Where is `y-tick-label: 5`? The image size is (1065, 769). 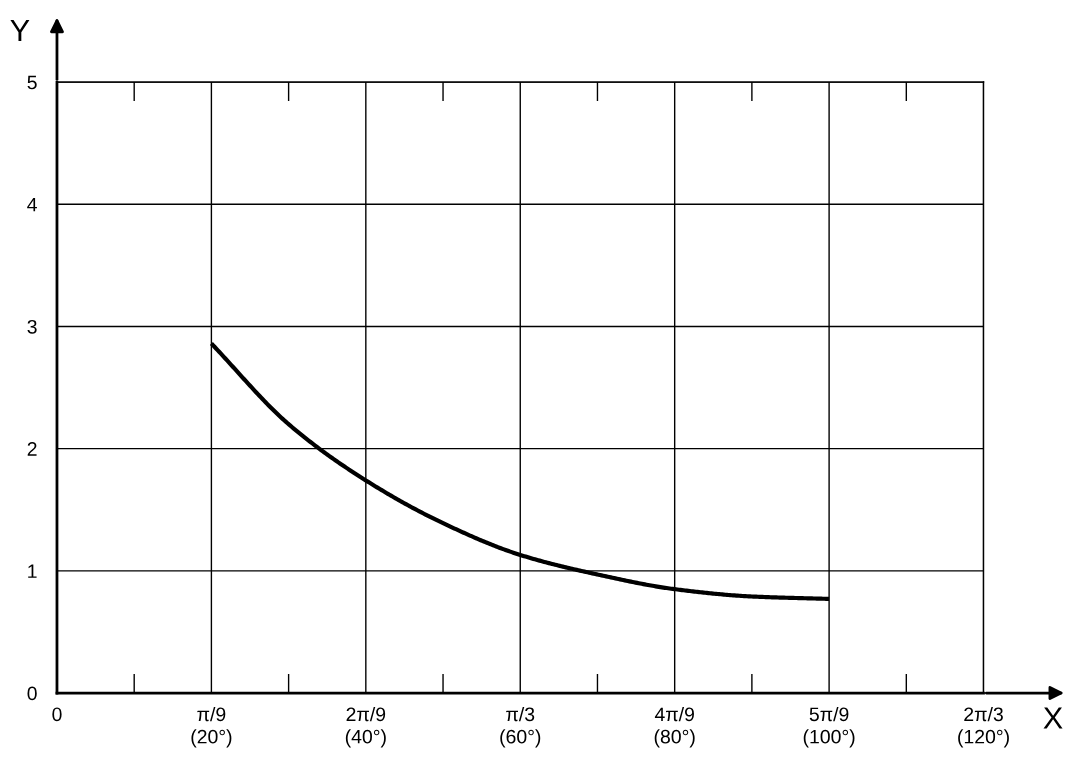 y-tick-label: 5 is located at coordinates (32, 82).